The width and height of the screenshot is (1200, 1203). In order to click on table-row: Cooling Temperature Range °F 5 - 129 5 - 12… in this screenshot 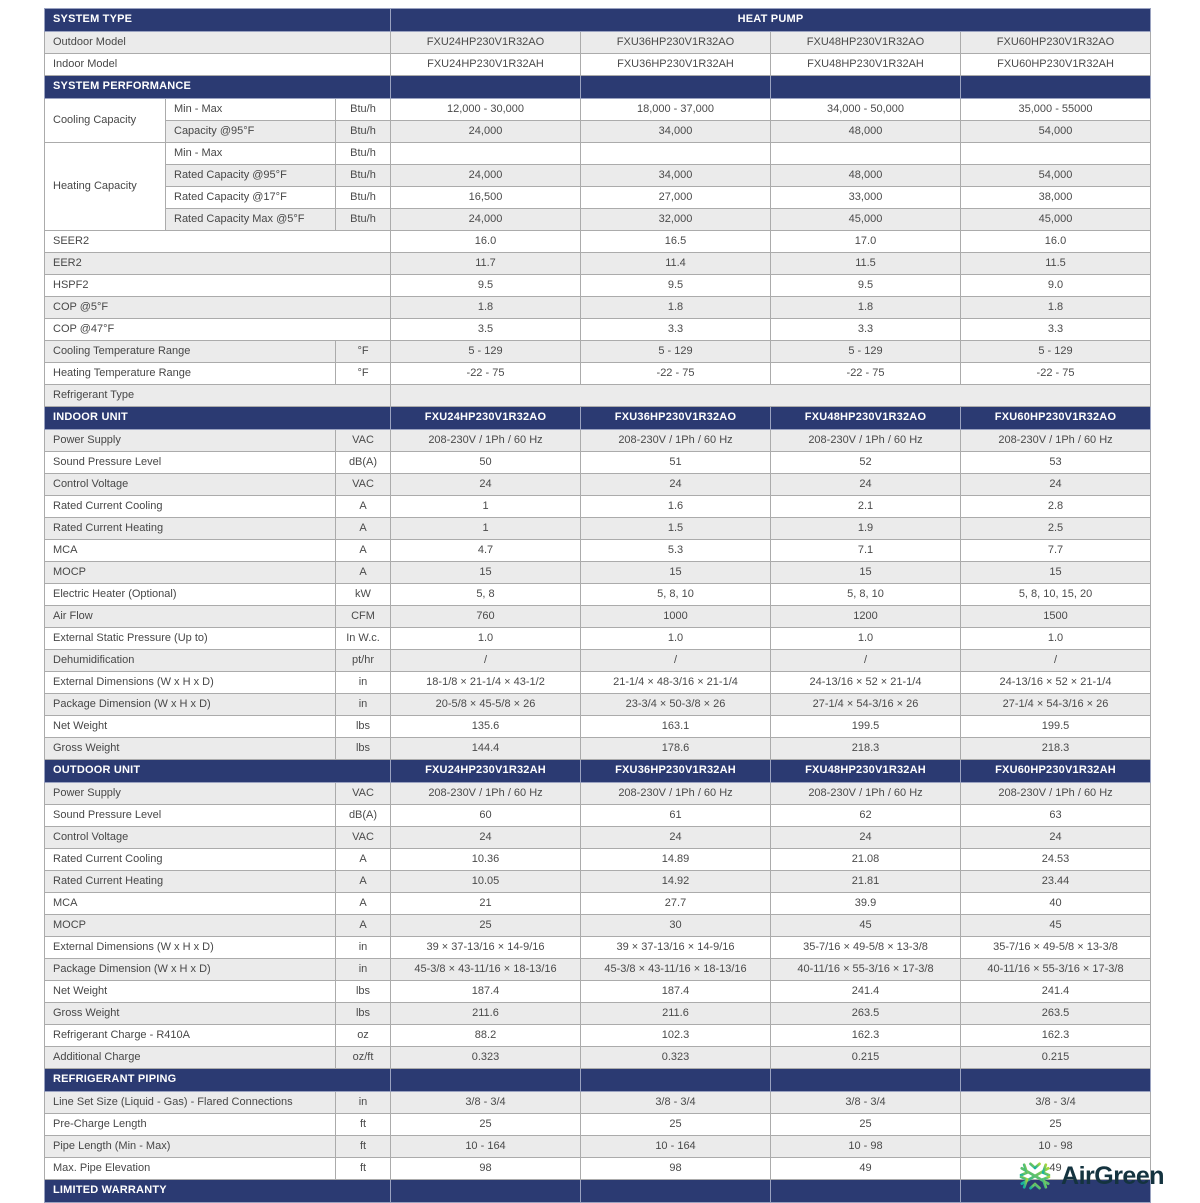, I will do `click(598, 351)`.